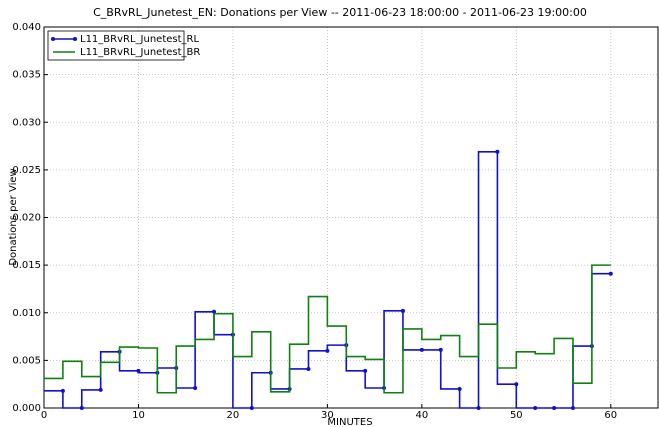 This screenshot has height=427, width=659. What do you see at coordinates (26, 170) in the screenshot?
I see `y-tick-label: 0.025` at bounding box center [26, 170].